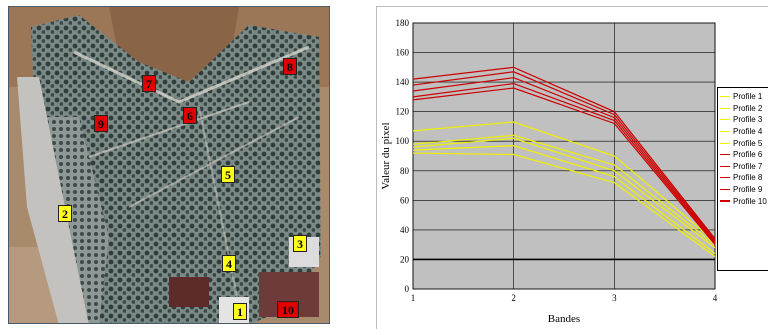  What do you see at coordinates (748, 108) in the screenshot?
I see `legend-label: Profile 2` at bounding box center [748, 108].